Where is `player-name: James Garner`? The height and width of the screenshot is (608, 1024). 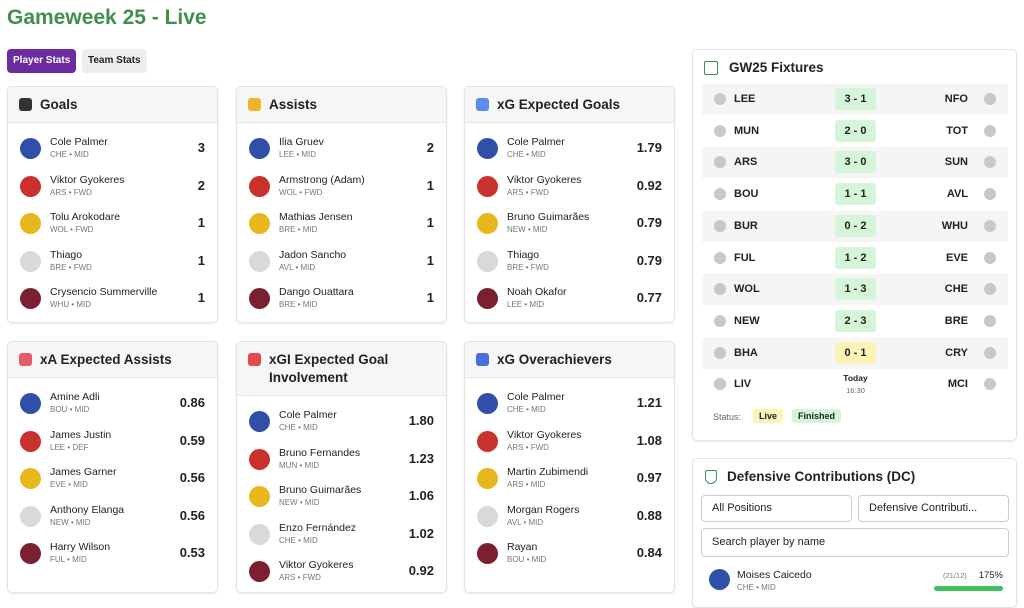 player-name: James Garner is located at coordinates (83, 472).